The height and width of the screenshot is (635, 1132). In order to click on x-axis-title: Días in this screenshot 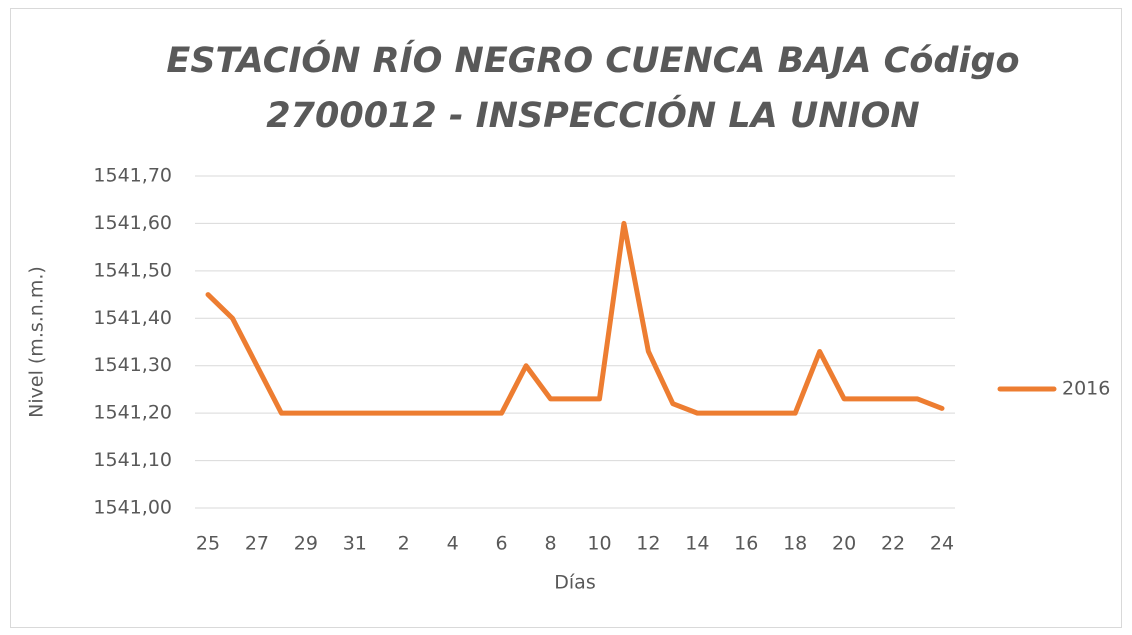, I will do `click(574, 583)`.